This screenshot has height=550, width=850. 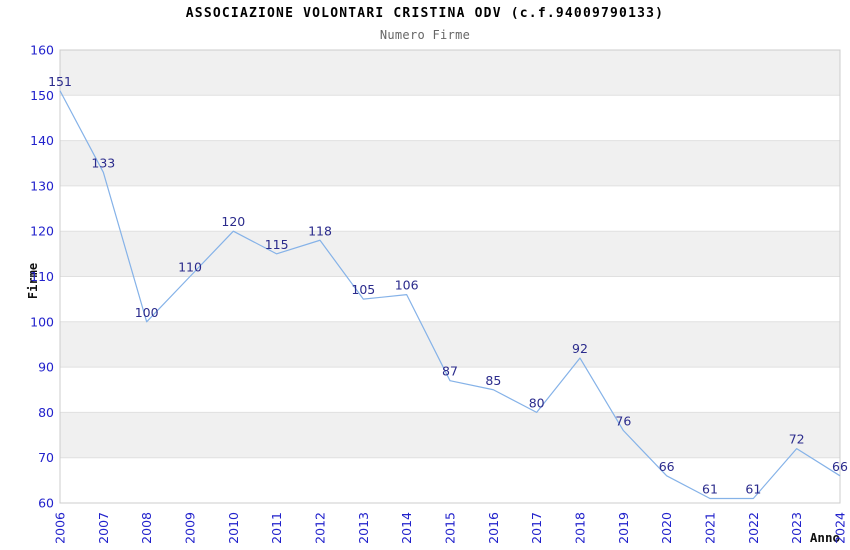 I want to click on data-point-label: 87, so click(x=450, y=371).